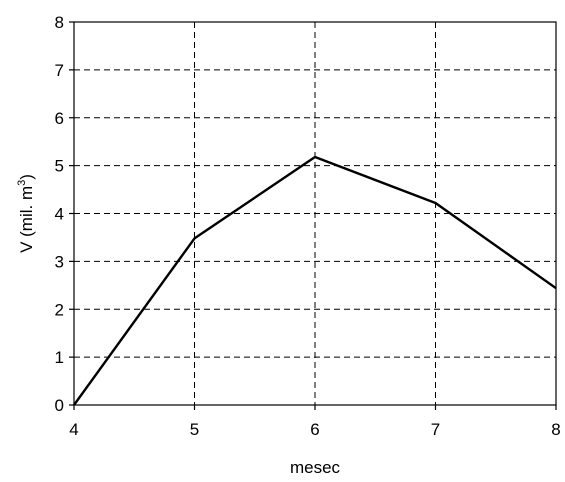  I want to click on x-tick-label: 4, so click(73, 429).